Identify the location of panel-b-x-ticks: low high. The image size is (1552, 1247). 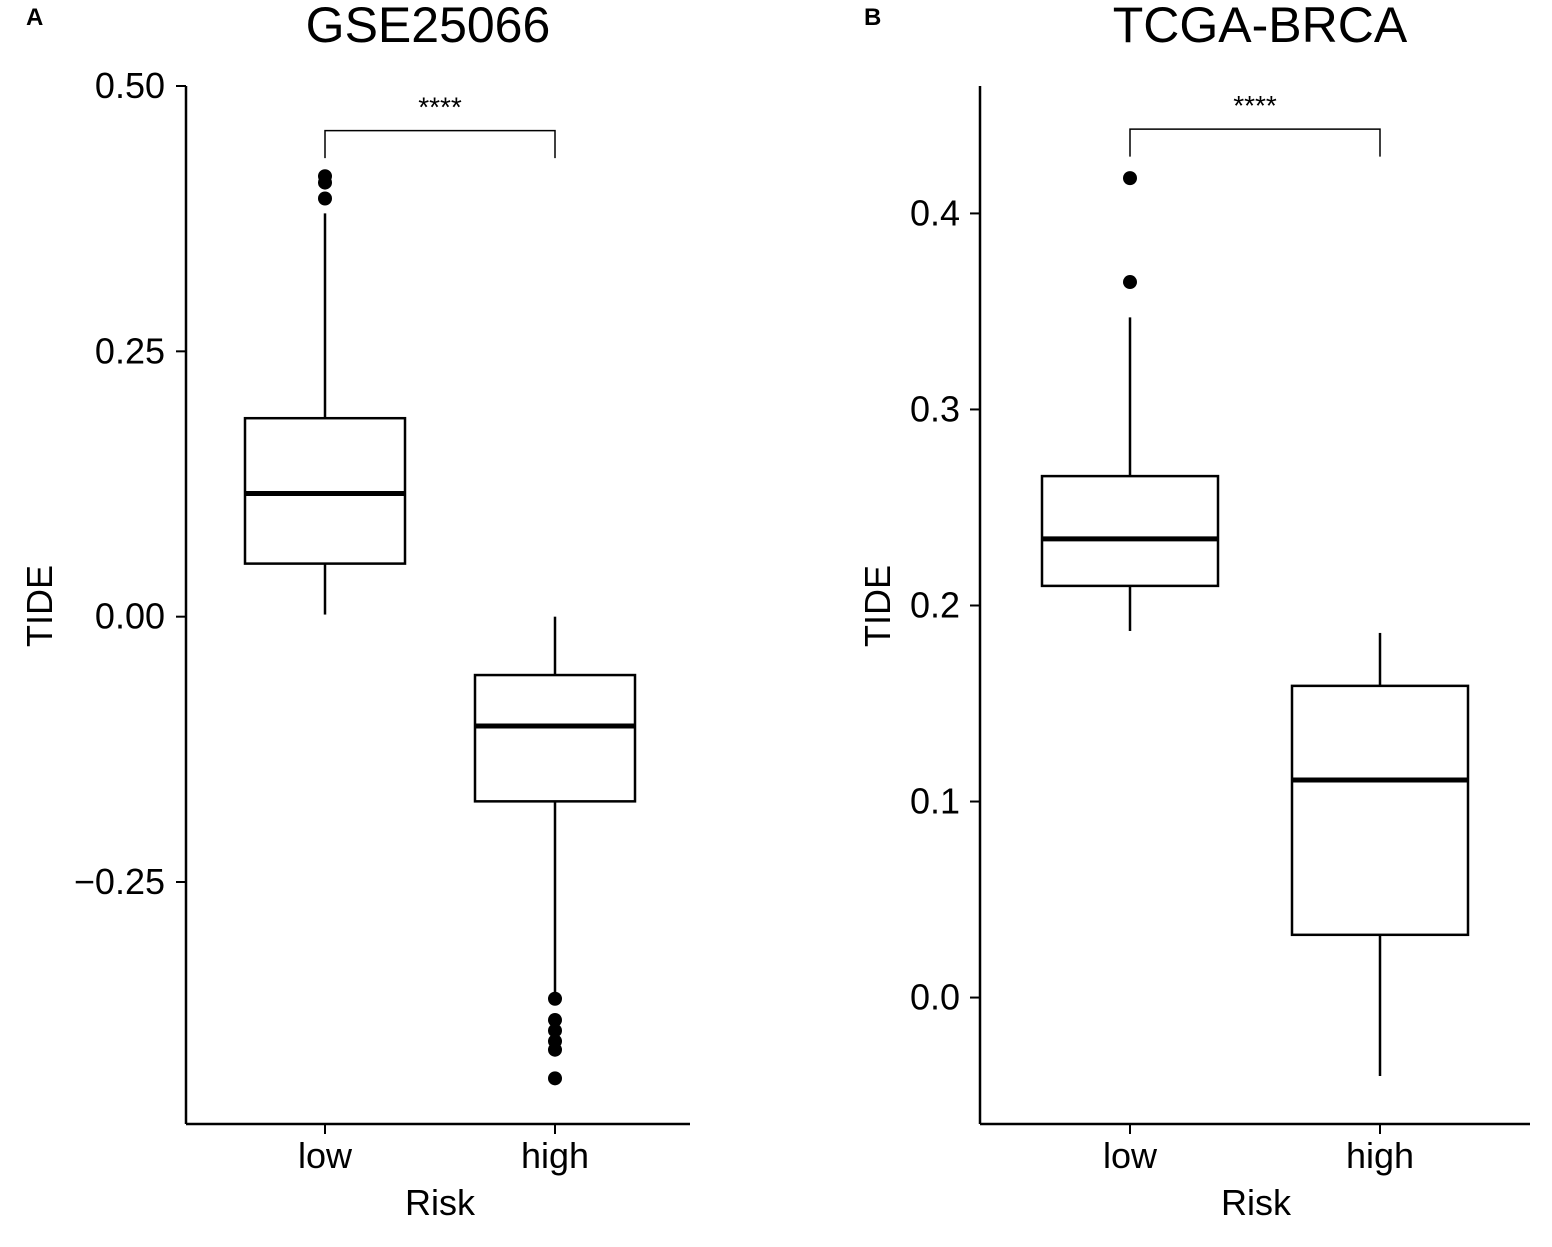
(1258, 1150).